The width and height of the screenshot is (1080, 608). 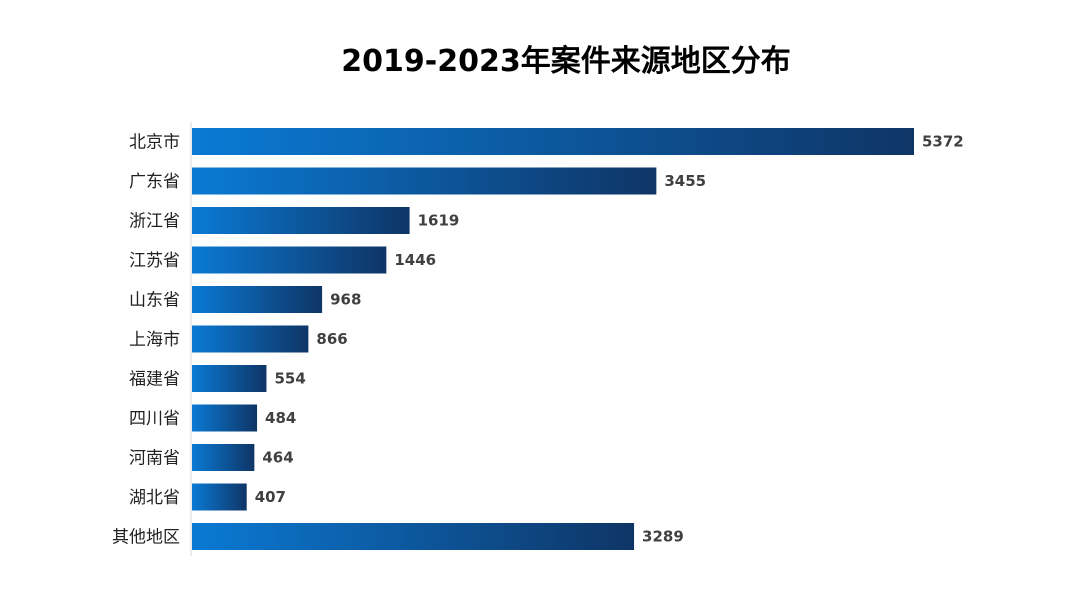 What do you see at coordinates (685, 181) in the screenshot?
I see `value-label: 3455` at bounding box center [685, 181].